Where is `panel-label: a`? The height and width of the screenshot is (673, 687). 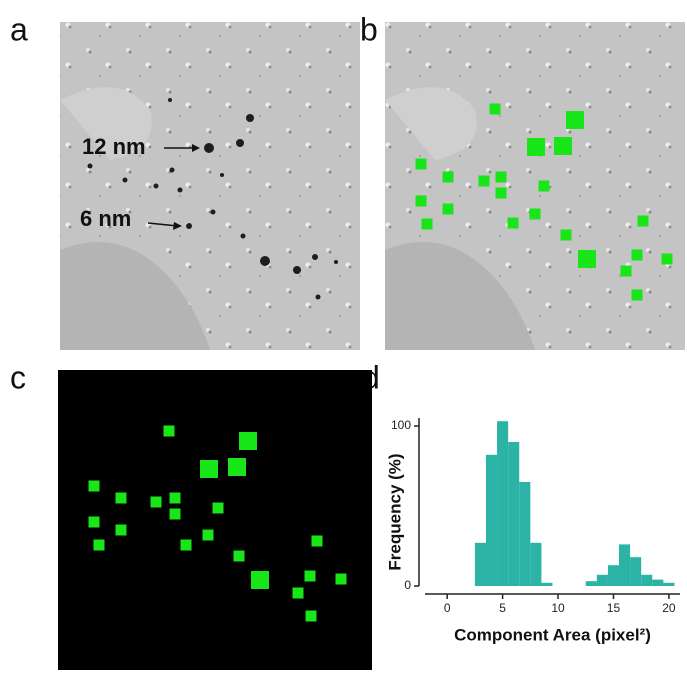 panel-label: a is located at coordinates (19, 29).